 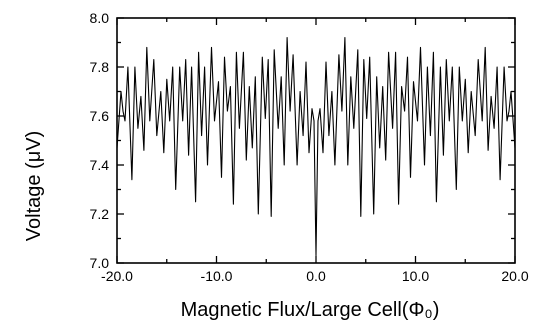 What do you see at coordinates (100, 214) in the screenshot?
I see `y-tick-label: 7.2` at bounding box center [100, 214].